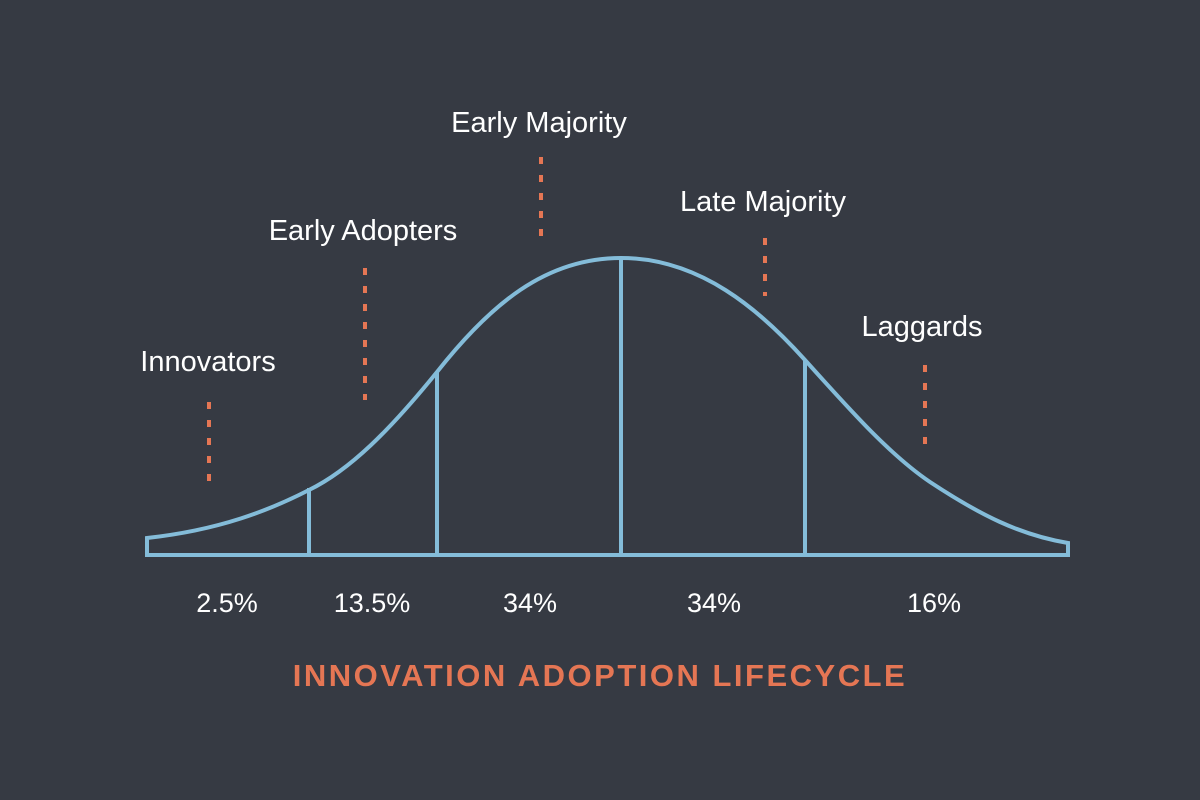  Describe the element at coordinates (227, 603) in the screenshot. I see `percent-innovators: 2.5%` at that location.